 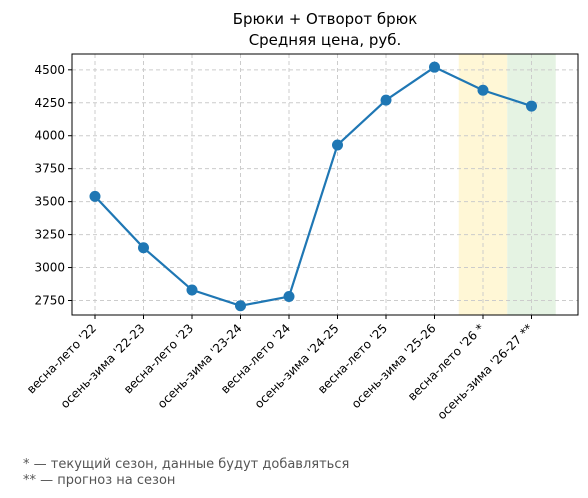 I want to click on x-tick-label: осень-зима '24-25, so click(x=297, y=366).